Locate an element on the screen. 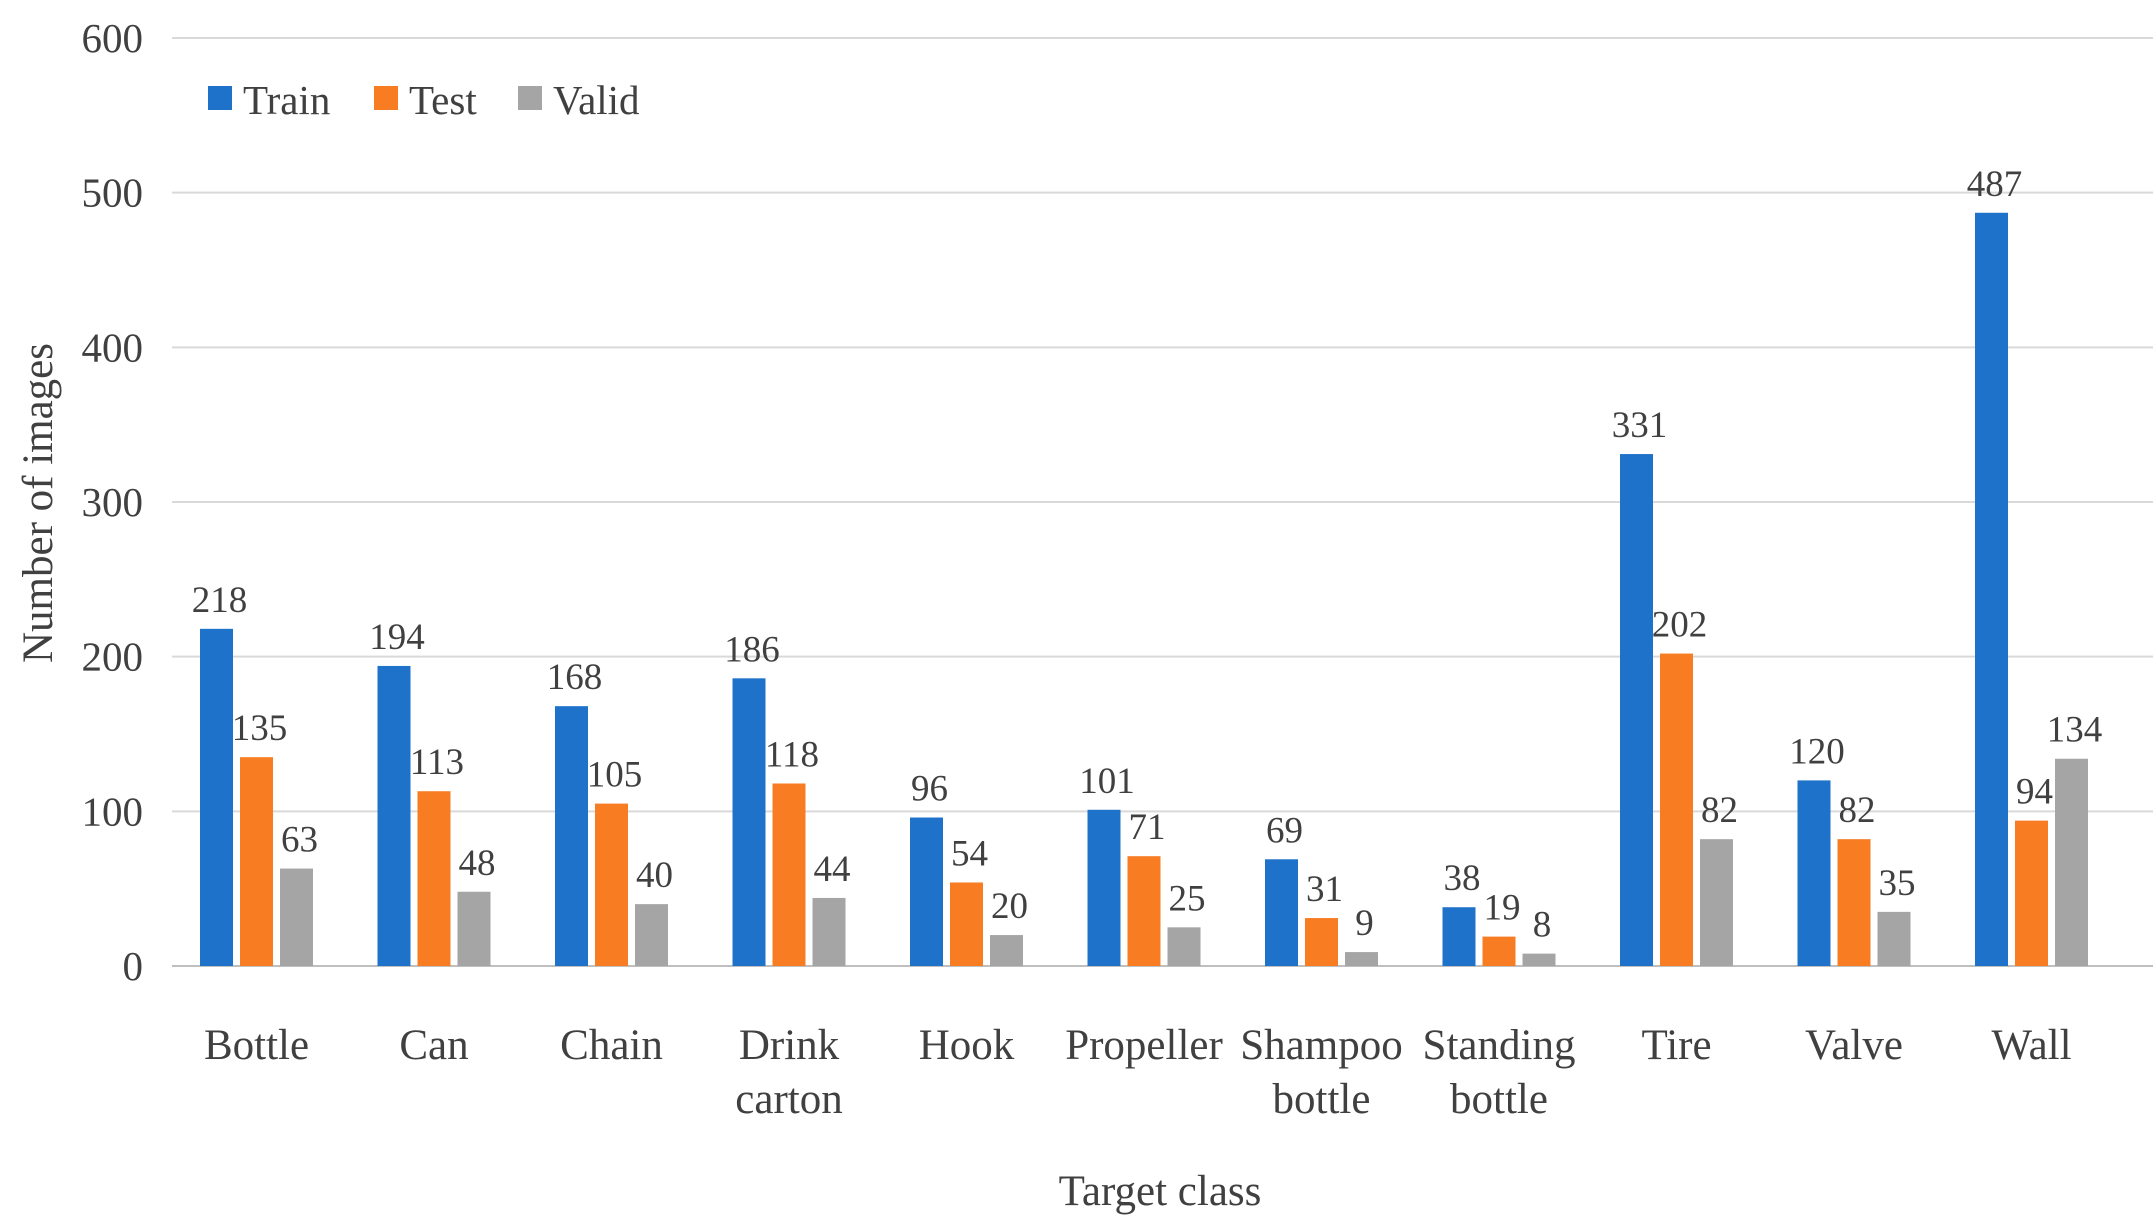  y-axis-title: Number of images is located at coordinates (38, 503).